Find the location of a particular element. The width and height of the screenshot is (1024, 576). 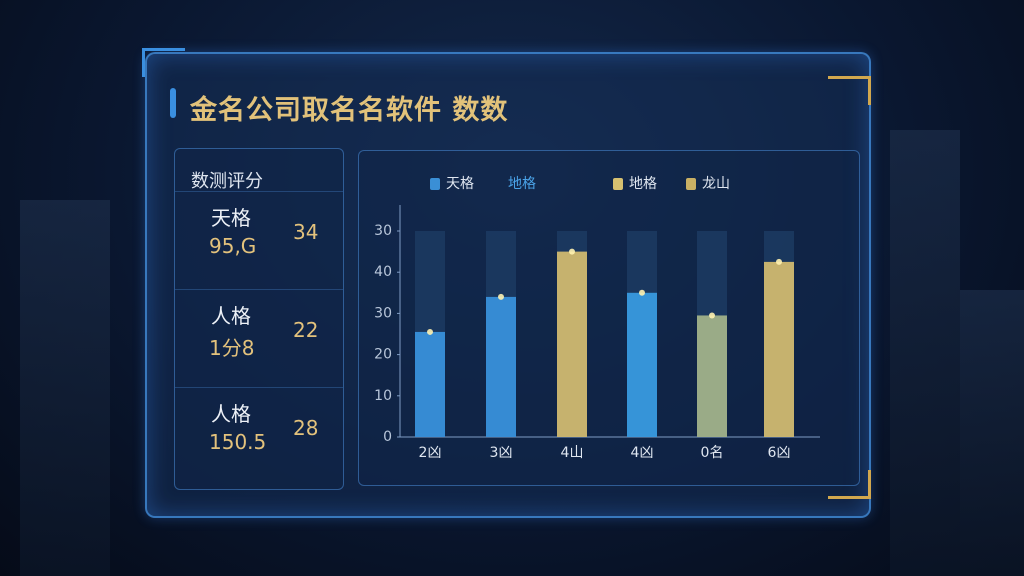

value: 95,G is located at coordinates (233, 246).